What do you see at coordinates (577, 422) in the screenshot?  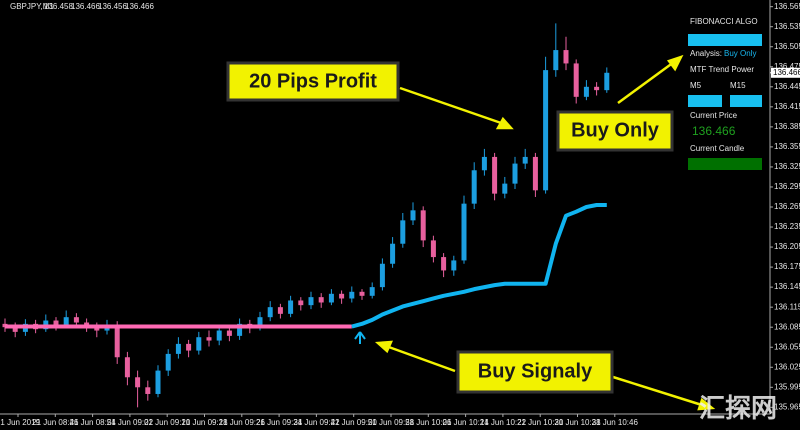 I see `x-tick-label: 21 Jun 10:38` at bounding box center [577, 422].